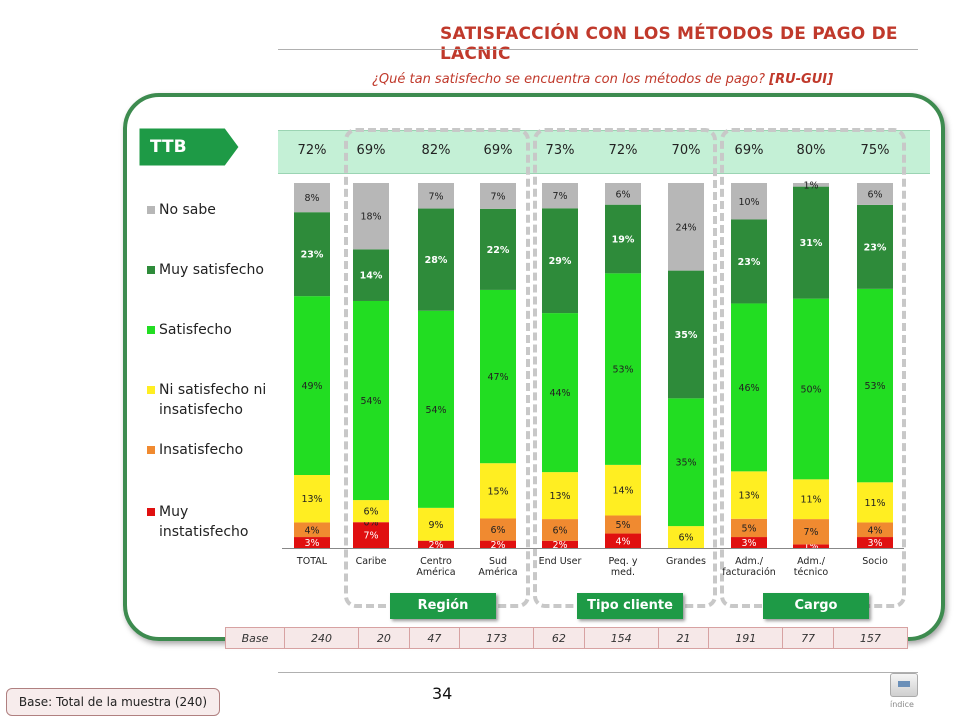 The width and height of the screenshot is (960, 720). I want to click on base-value: 47, so click(434, 638).